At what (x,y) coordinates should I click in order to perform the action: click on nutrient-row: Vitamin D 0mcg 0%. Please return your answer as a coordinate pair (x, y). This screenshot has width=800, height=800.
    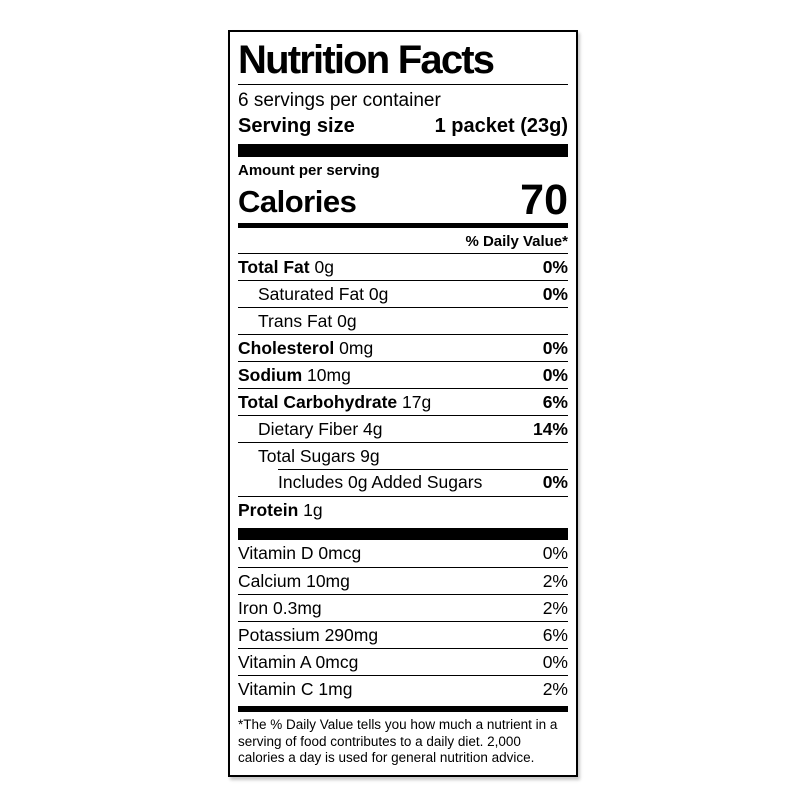
    Looking at the image, I should click on (403, 553).